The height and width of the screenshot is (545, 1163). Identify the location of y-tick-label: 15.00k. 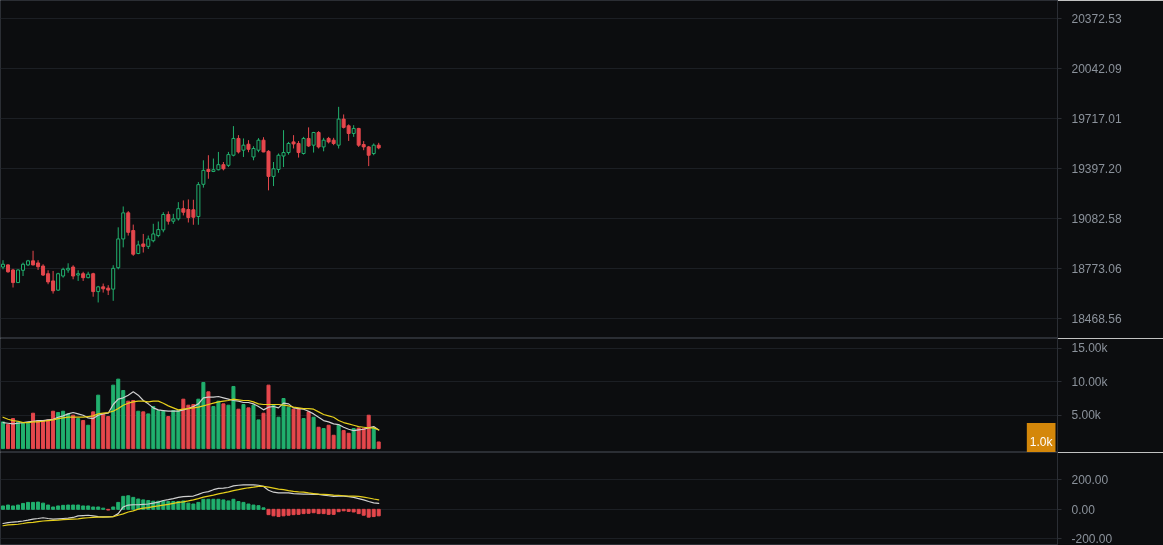
(1090, 348).